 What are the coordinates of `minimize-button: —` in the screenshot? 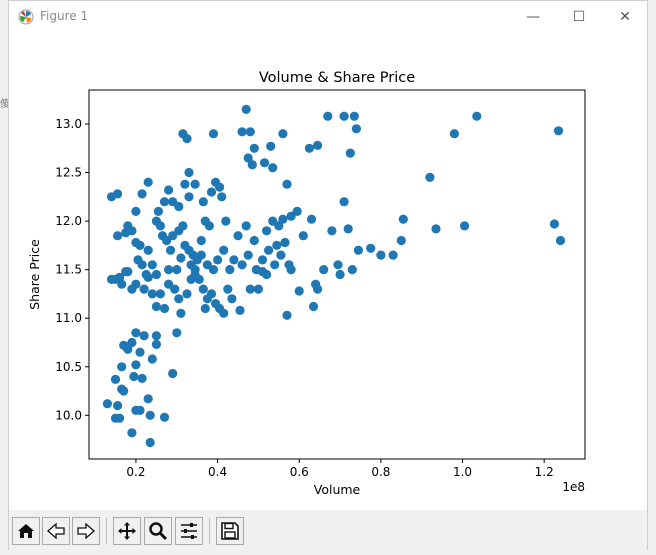 It's located at (533, 16).